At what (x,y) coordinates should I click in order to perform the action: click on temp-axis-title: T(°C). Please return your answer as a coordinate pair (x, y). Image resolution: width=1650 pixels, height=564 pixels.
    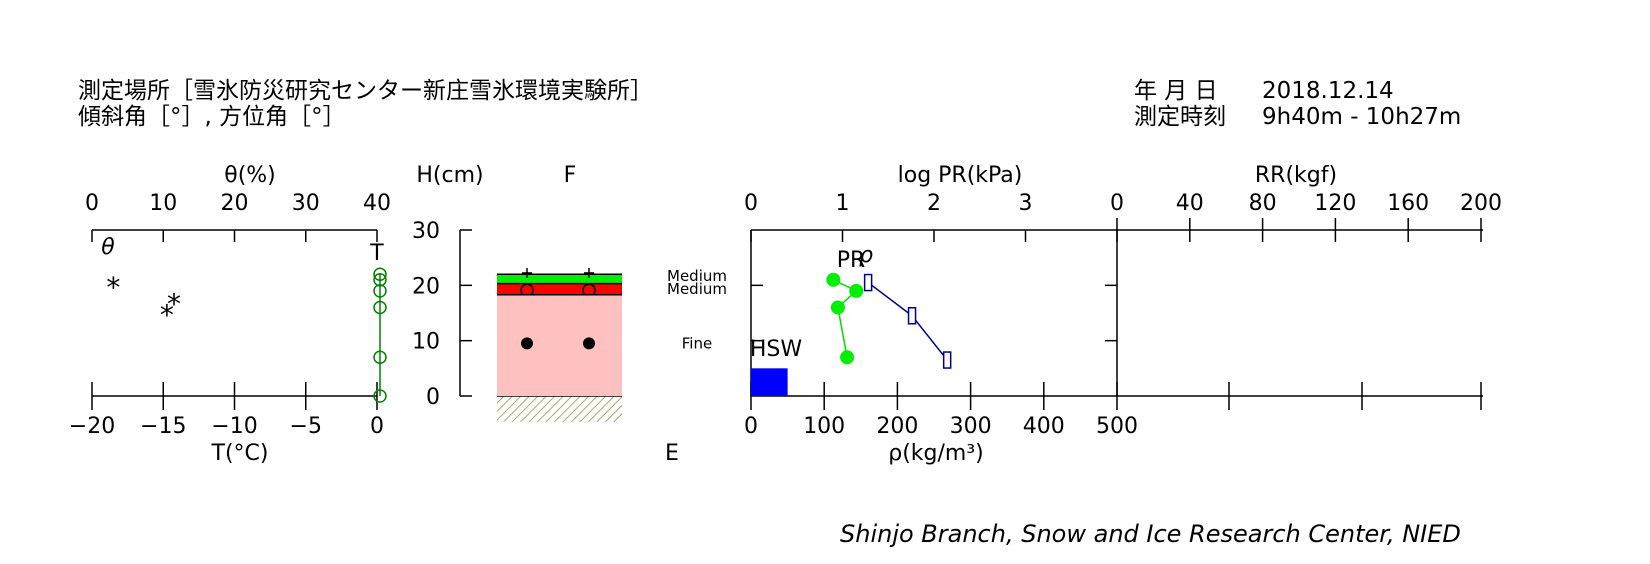
    Looking at the image, I should click on (240, 453).